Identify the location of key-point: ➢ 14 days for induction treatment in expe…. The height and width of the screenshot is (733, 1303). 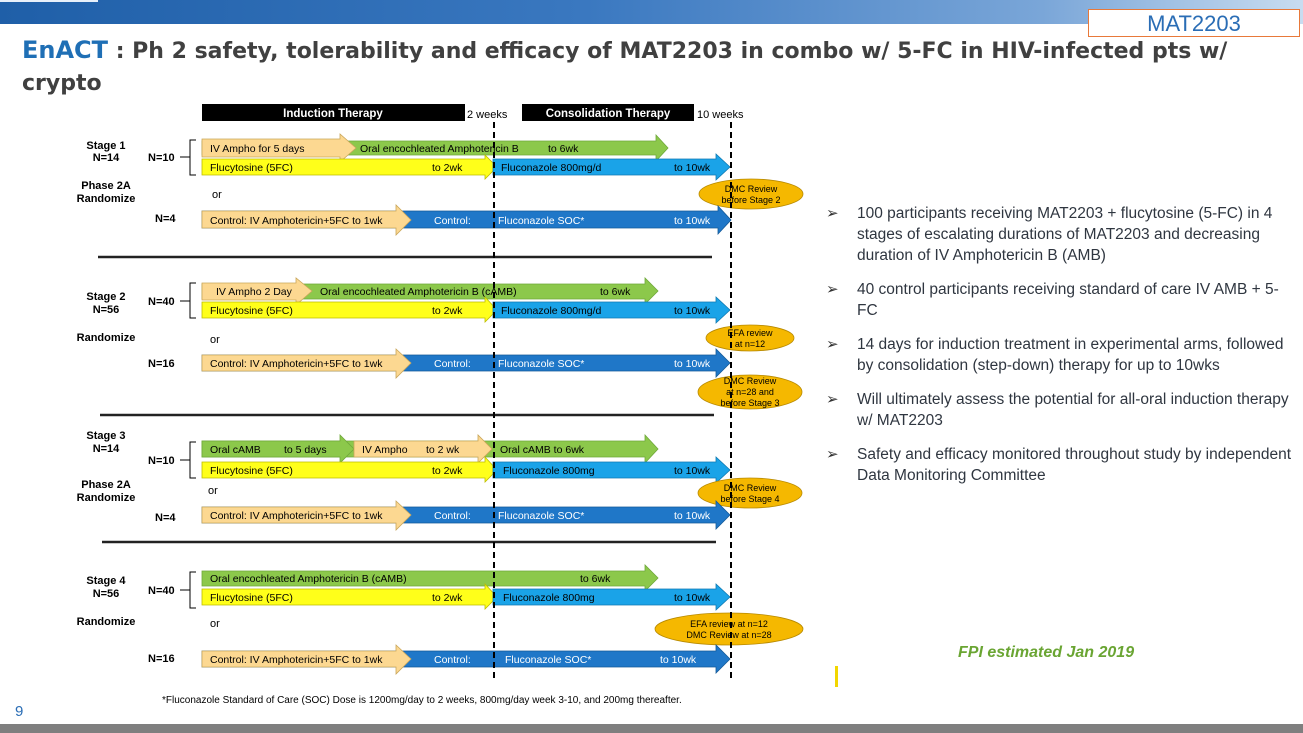
(1058, 355).